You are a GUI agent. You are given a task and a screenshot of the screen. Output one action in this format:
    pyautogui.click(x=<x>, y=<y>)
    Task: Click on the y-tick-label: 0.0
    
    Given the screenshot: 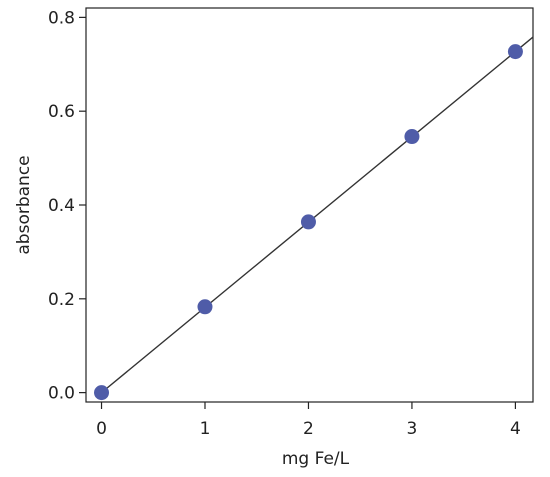 What is the action you would take?
    pyautogui.click(x=61, y=394)
    